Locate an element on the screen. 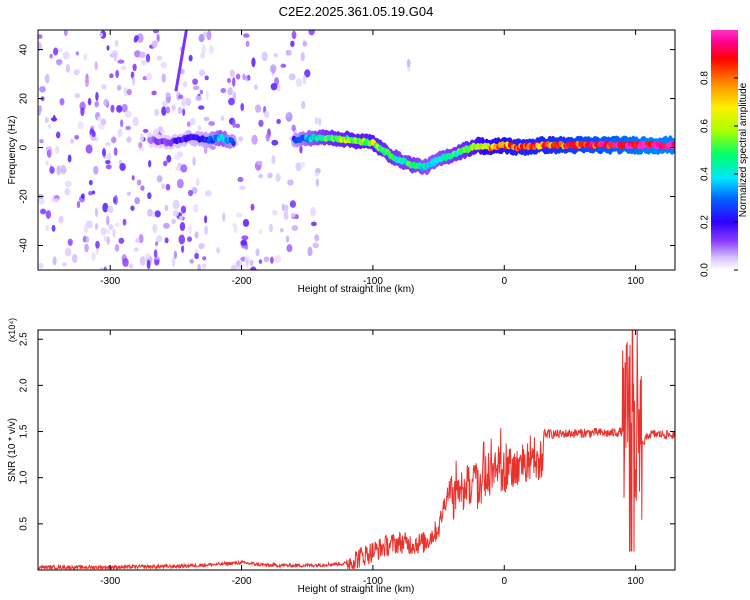  x-tick-label: -100 is located at coordinates (373, 281).